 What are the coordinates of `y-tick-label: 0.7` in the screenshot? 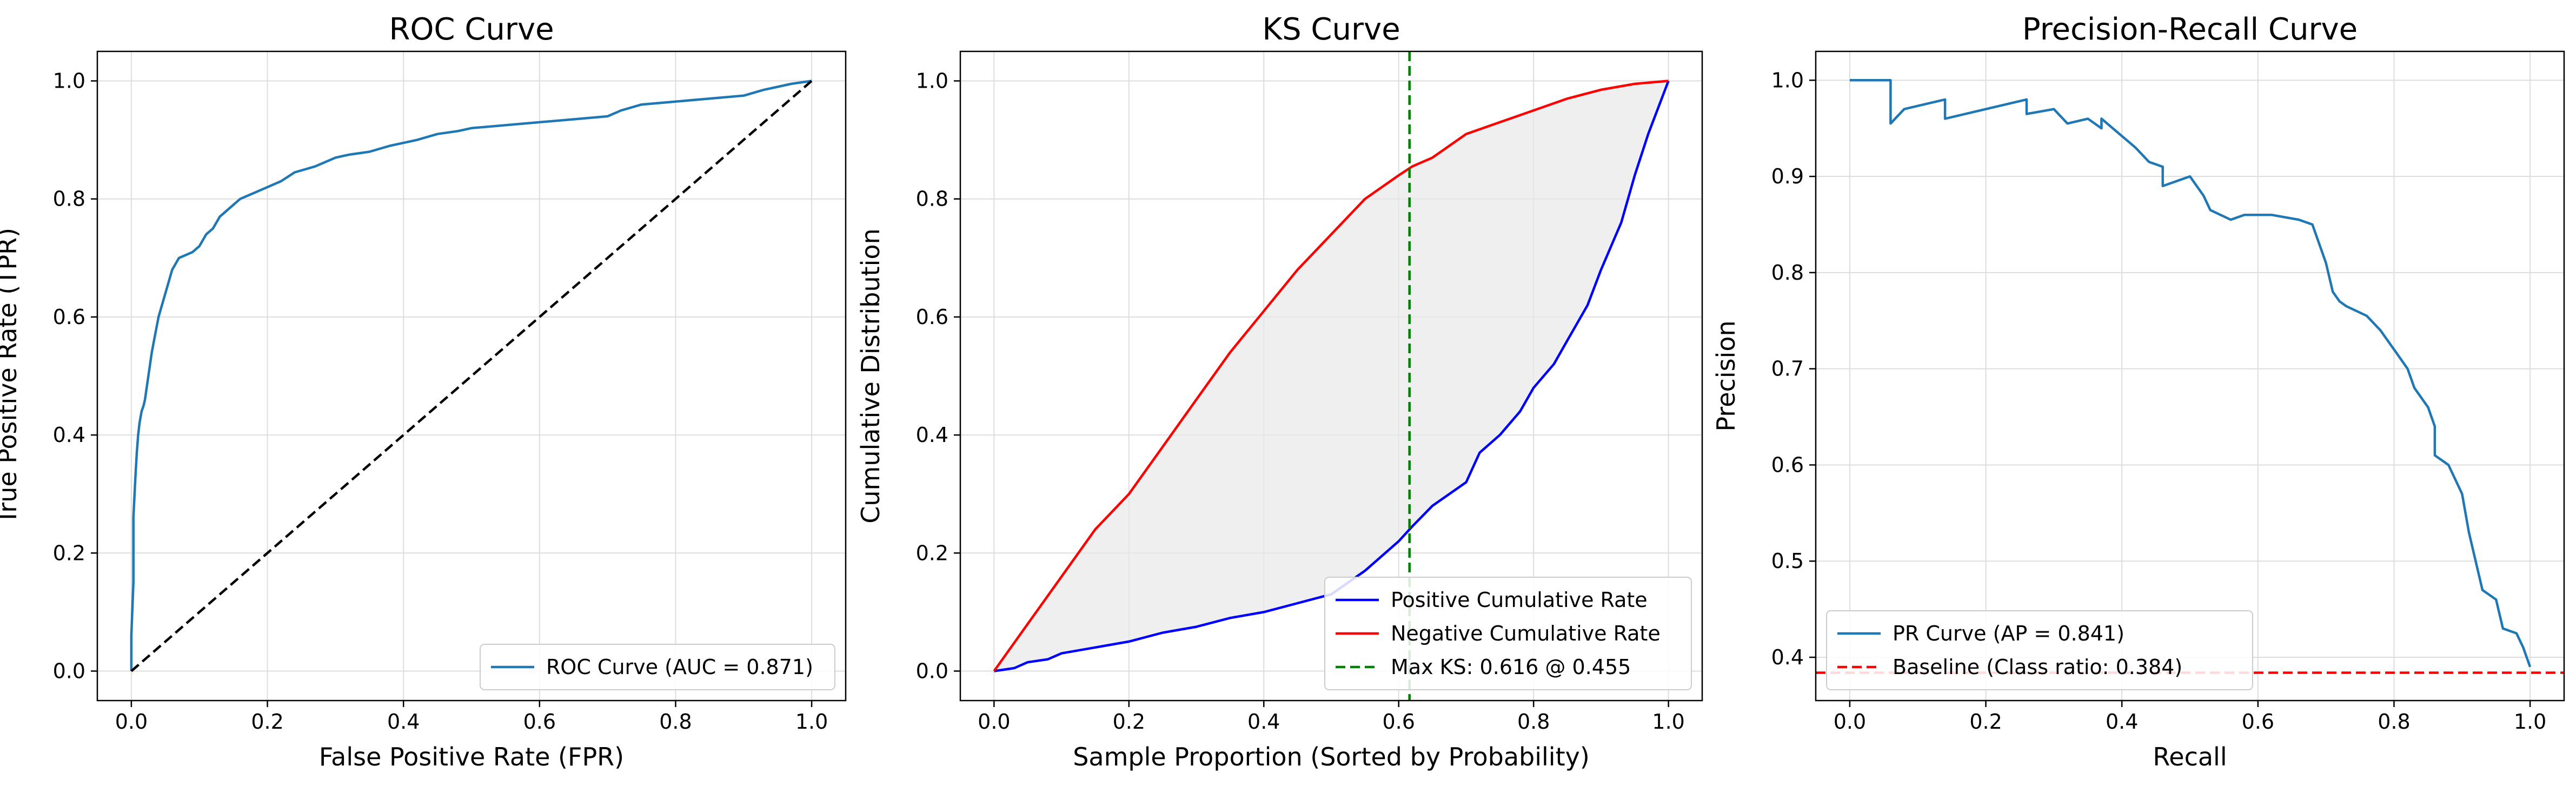 It's located at (1787, 369).